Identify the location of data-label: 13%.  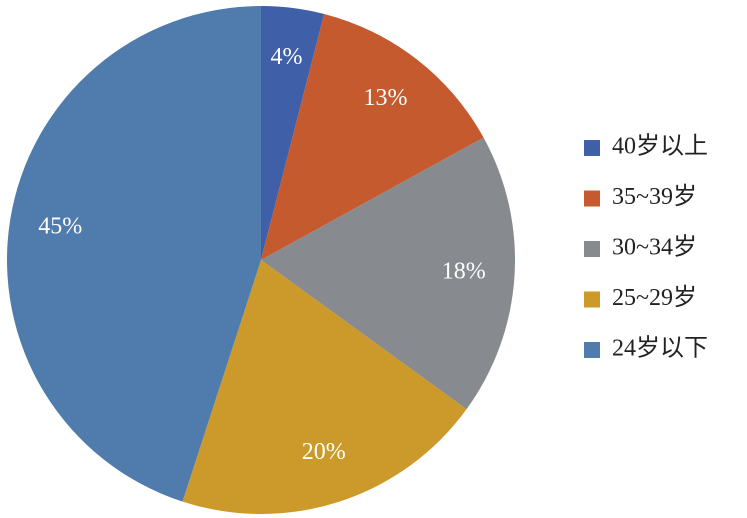
(386, 98).